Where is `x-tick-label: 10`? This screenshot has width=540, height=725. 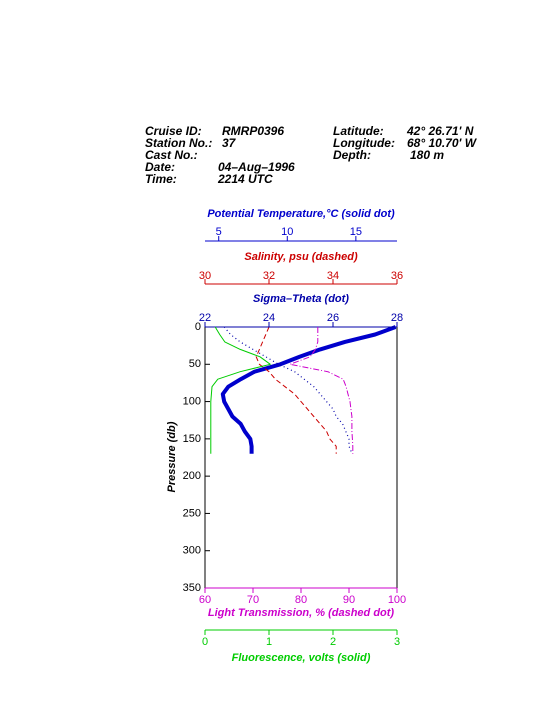 x-tick-label: 10 is located at coordinates (287, 232).